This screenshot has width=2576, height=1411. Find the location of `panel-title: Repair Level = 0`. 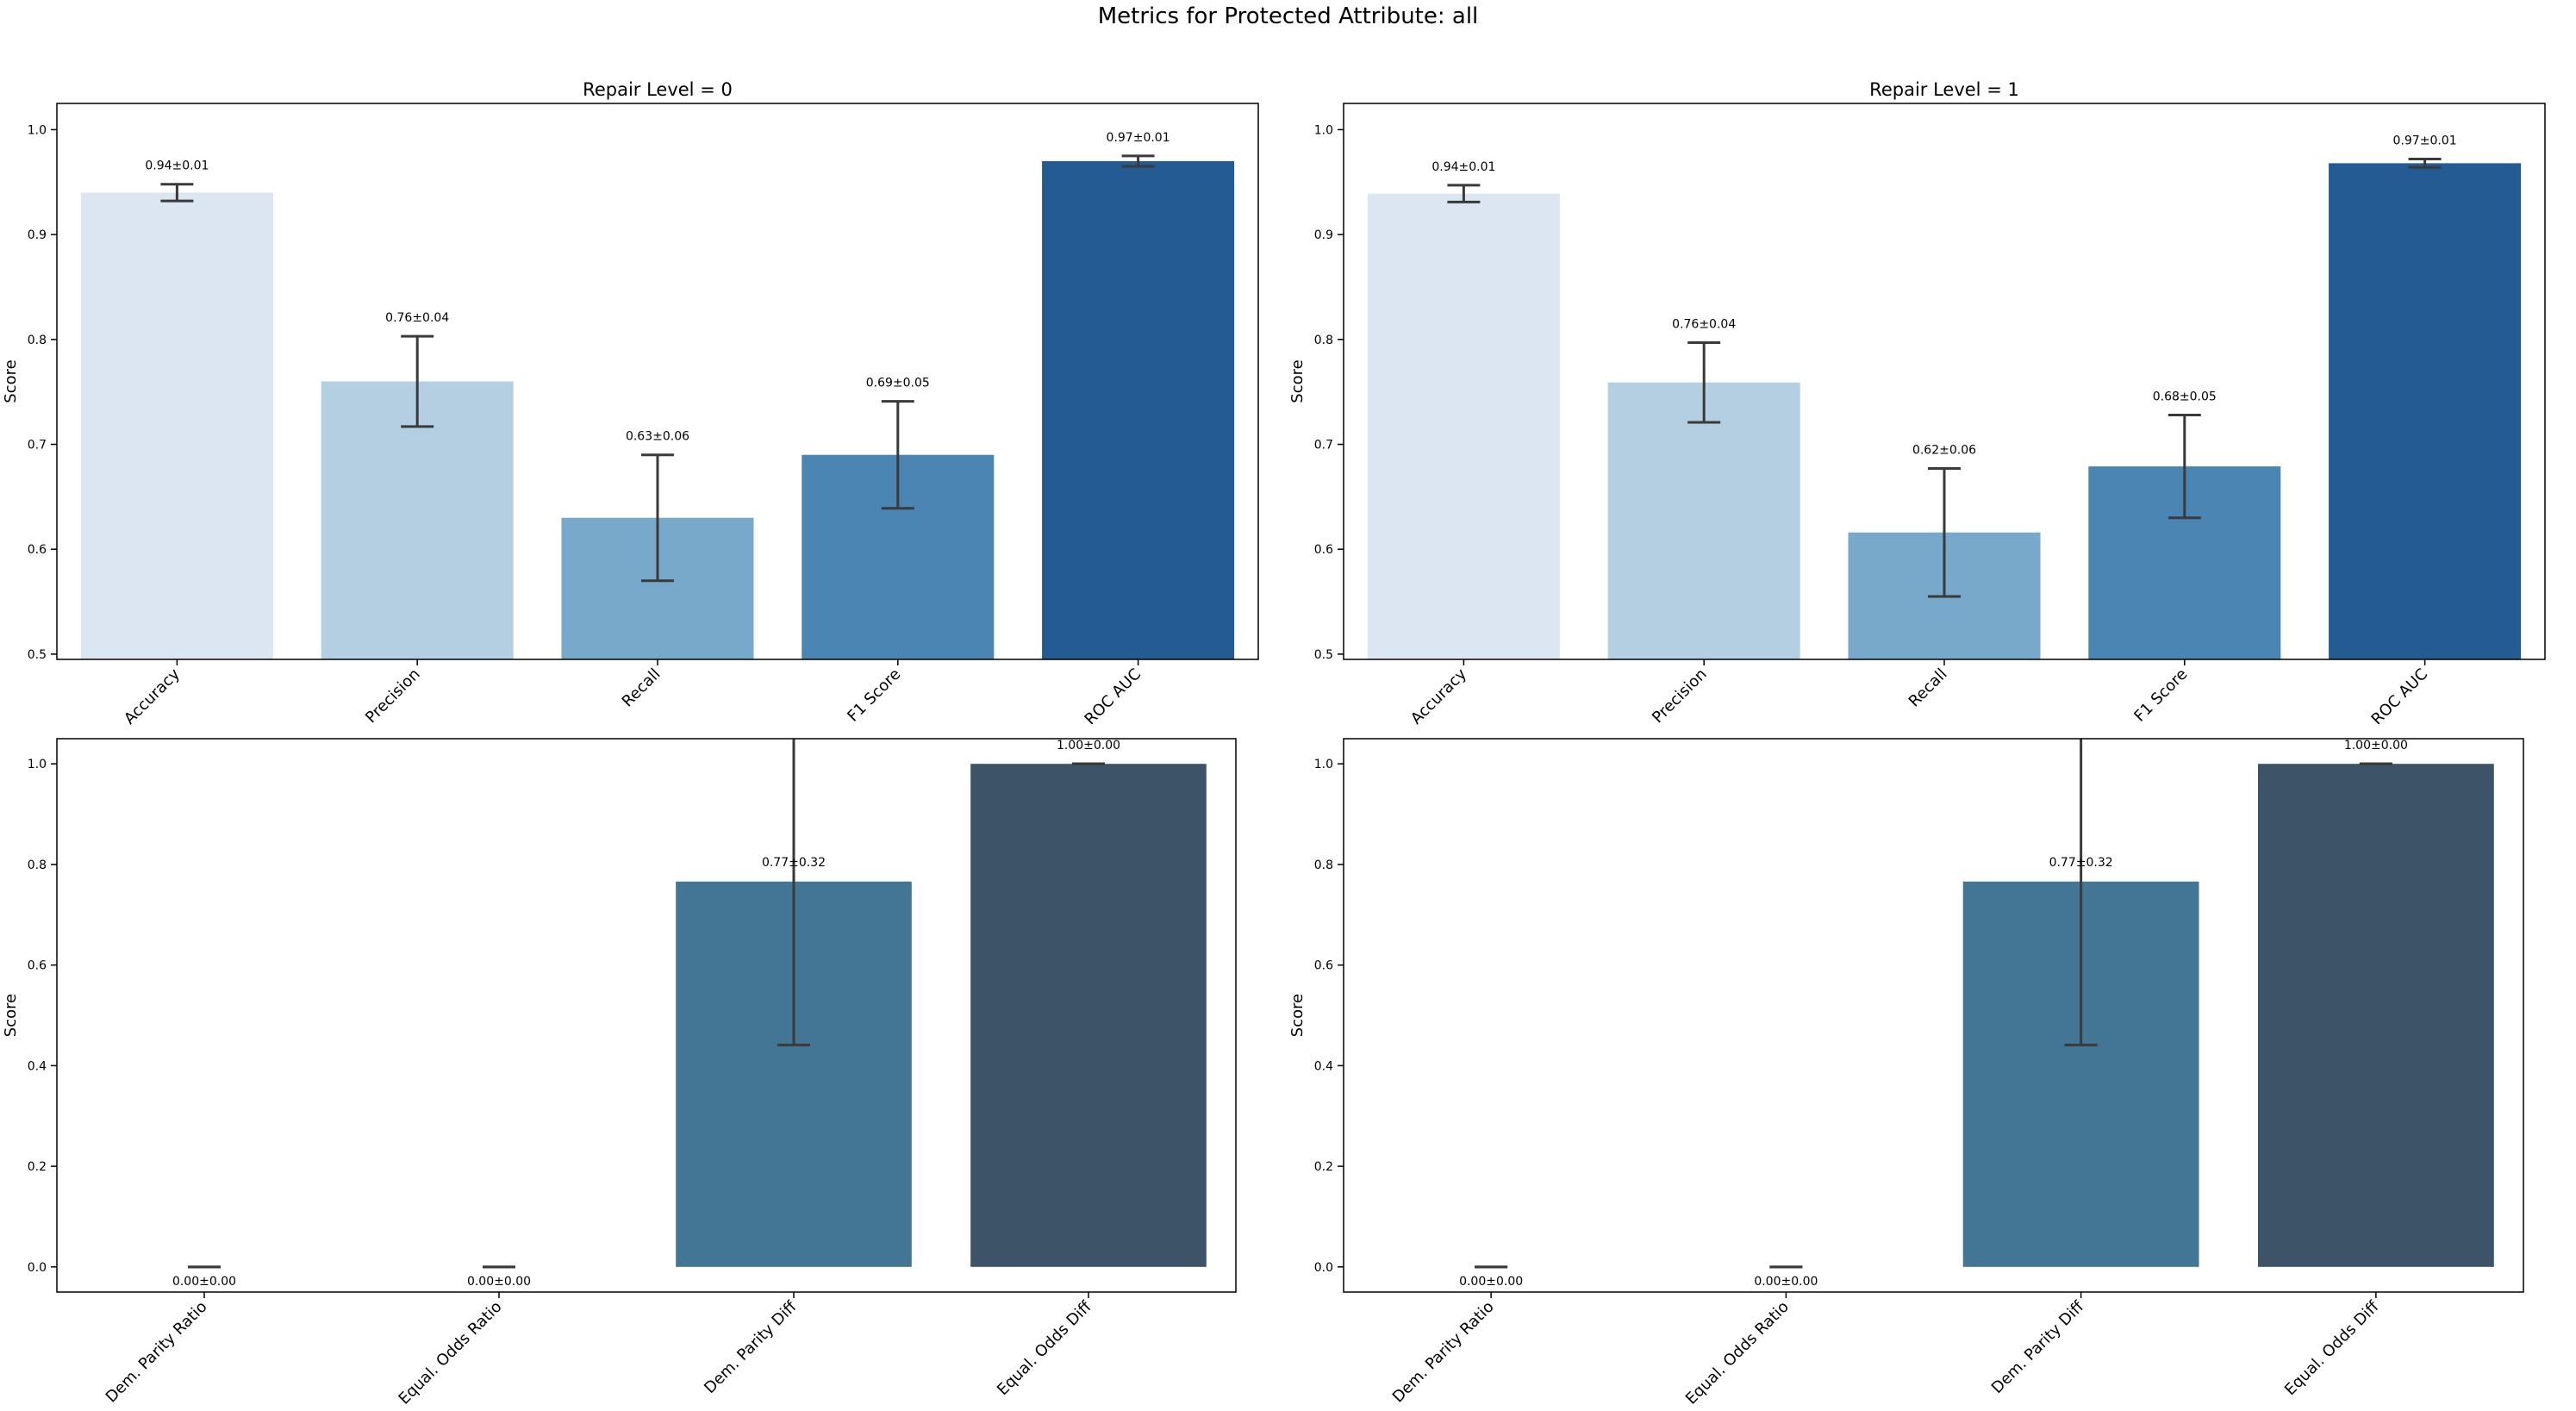

panel-title: Repair Level = 0 is located at coordinates (658, 89).